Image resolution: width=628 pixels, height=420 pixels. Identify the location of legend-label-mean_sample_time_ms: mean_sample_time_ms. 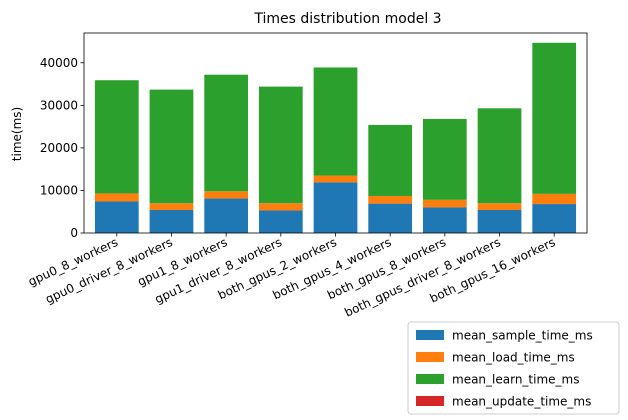
(522, 336).